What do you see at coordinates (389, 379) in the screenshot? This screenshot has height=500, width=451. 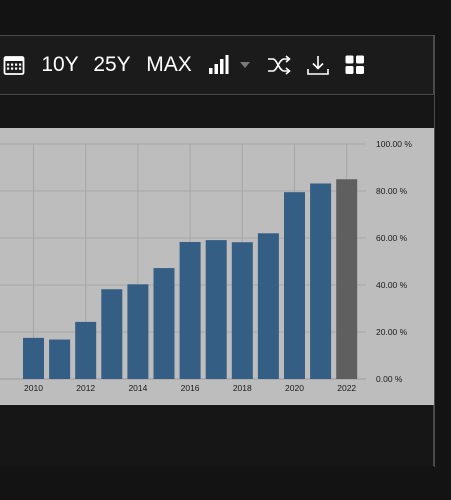 I see `y-tick-label: 0.00 %` at bounding box center [389, 379].